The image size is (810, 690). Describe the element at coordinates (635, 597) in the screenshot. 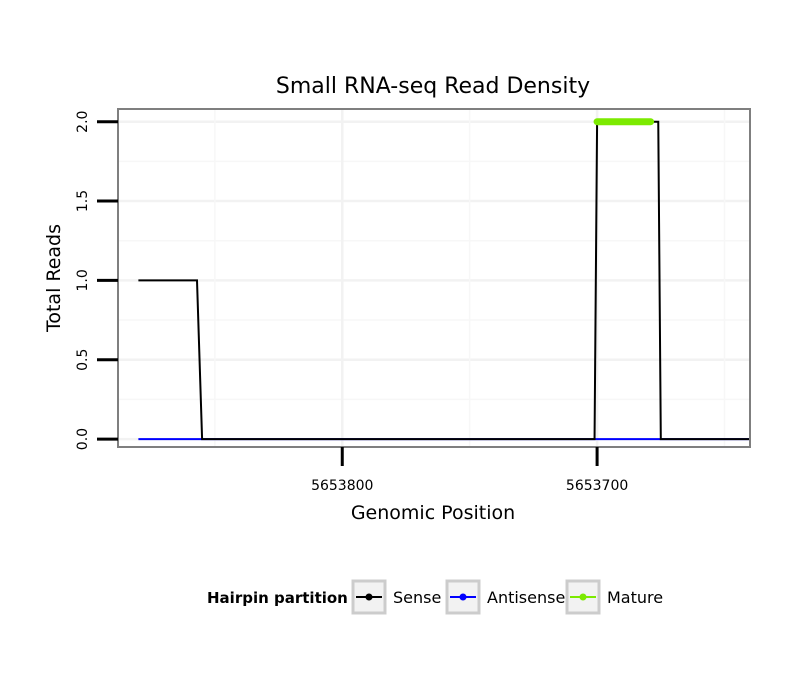

I see `legend-label: Mature` at that location.